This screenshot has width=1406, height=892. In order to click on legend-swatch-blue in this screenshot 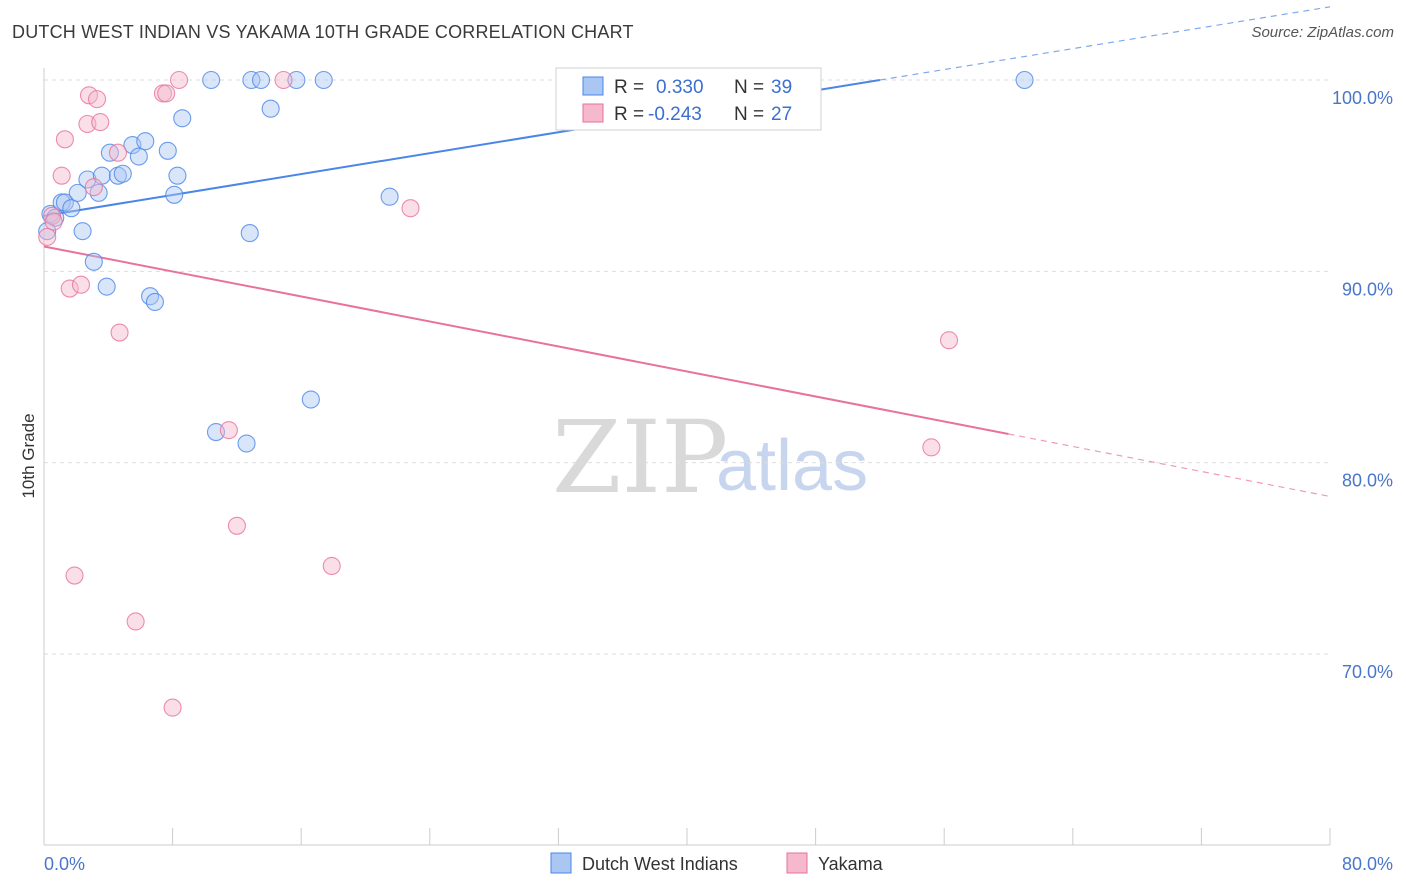, I will do `click(593, 86)`.